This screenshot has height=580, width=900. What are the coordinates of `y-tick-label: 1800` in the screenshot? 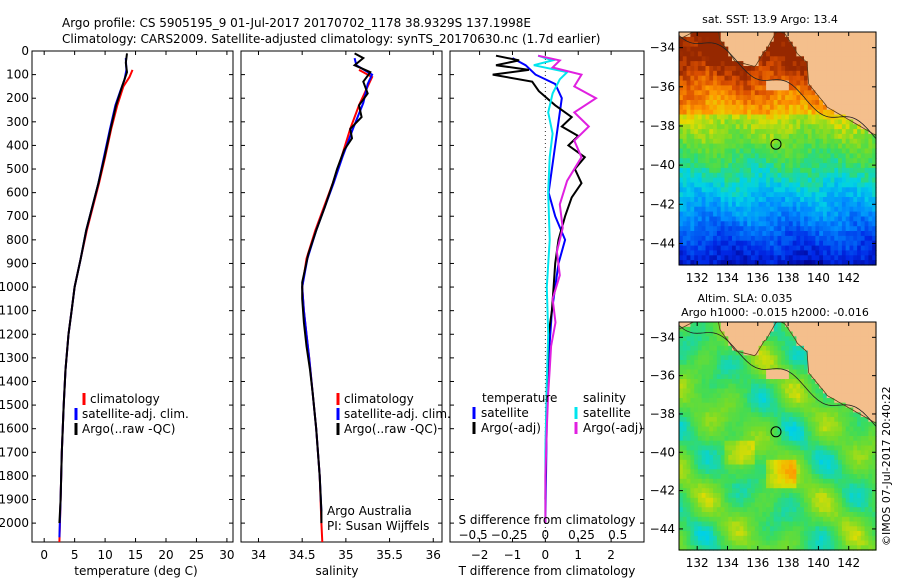 It's located at (14, 476).